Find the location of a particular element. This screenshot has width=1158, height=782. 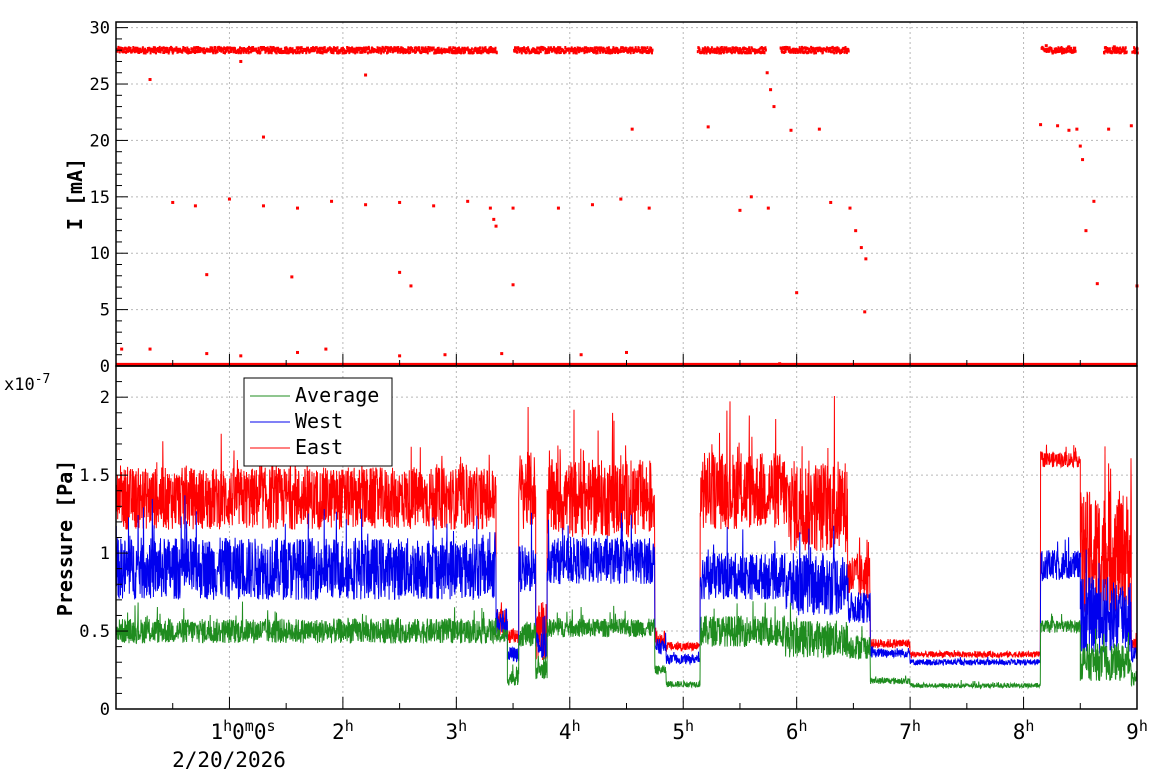

x-axis-labels: 1h0m0s 2h 3h 4h 5h 6h 7h 8h 9h is located at coordinates (678, 730).